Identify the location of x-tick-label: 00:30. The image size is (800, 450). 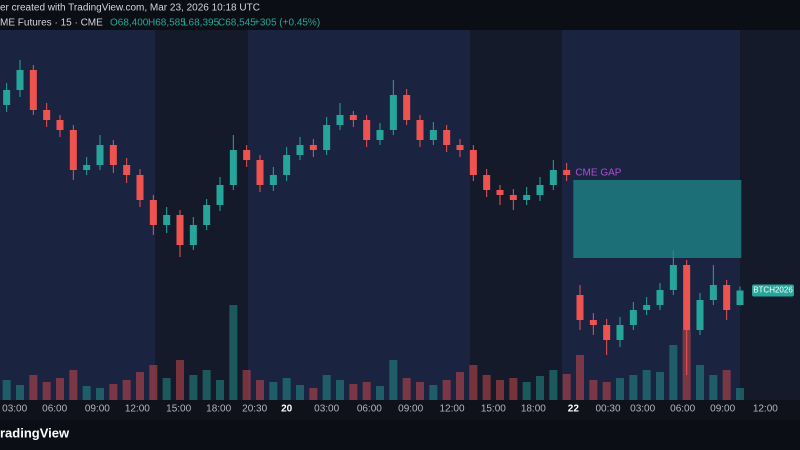
(607, 409).